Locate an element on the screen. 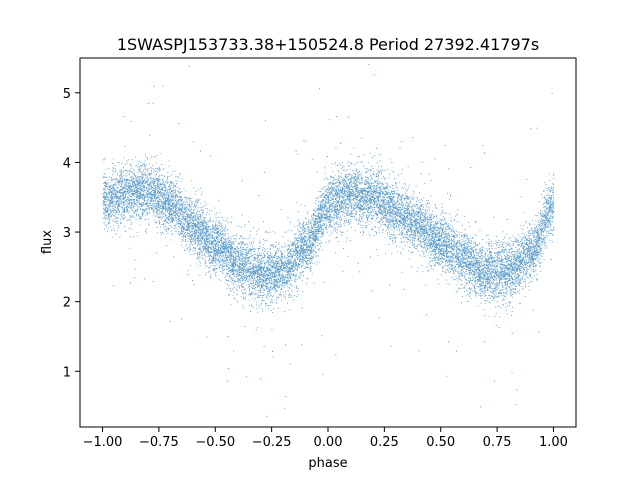  x-axis-label: phase is located at coordinates (327, 463).